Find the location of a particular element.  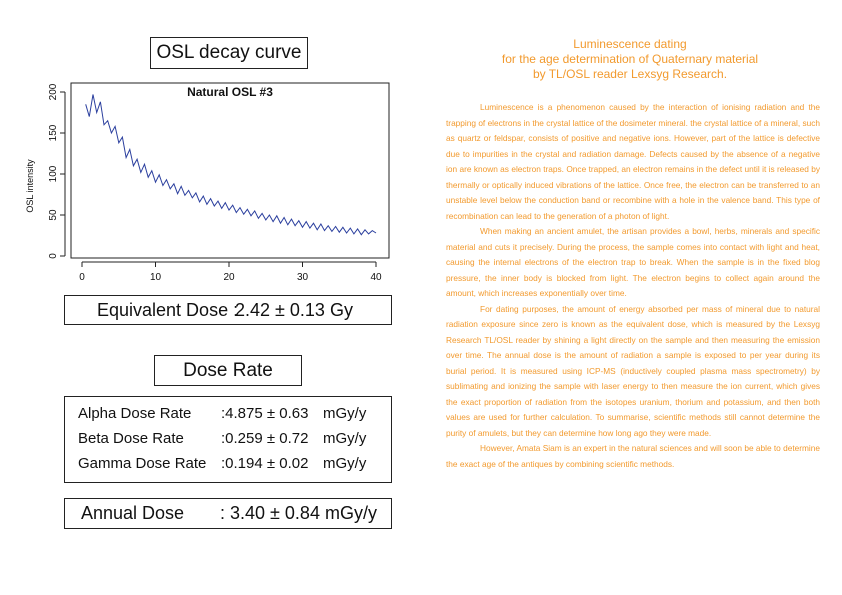

rate-label: Gamma Dose Rate is located at coordinates (142, 463).